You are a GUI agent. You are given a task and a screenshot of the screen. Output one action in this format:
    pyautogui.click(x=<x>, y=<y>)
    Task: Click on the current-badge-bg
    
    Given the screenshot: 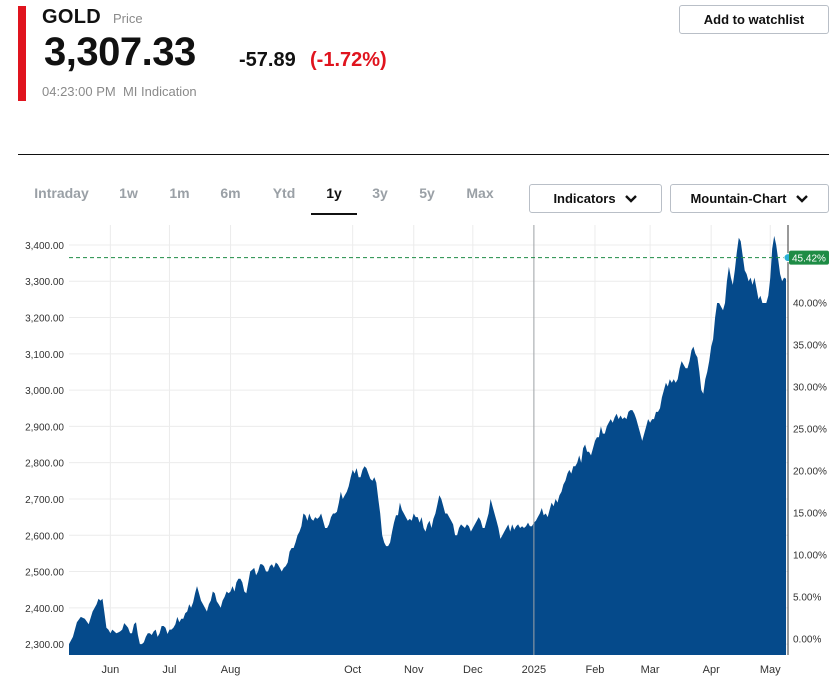 What is the action you would take?
    pyautogui.click(x=809, y=257)
    